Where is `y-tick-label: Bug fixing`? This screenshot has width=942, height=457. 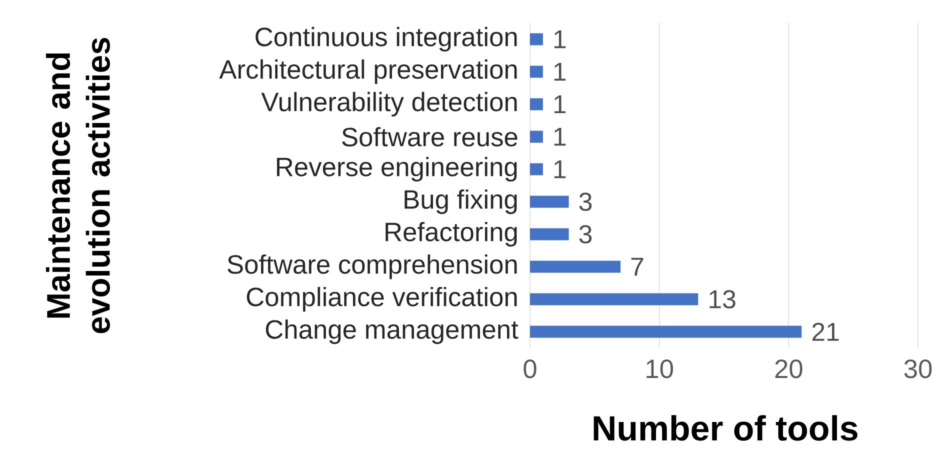 y-tick-label: Bug fixing is located at coordinates (460, 201).